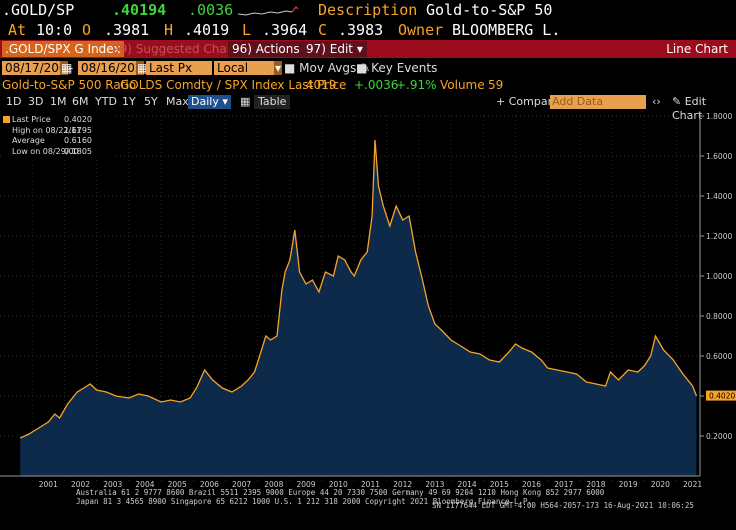  I want to click on edit-chart-label: Edit Chart, so click(689, 108).